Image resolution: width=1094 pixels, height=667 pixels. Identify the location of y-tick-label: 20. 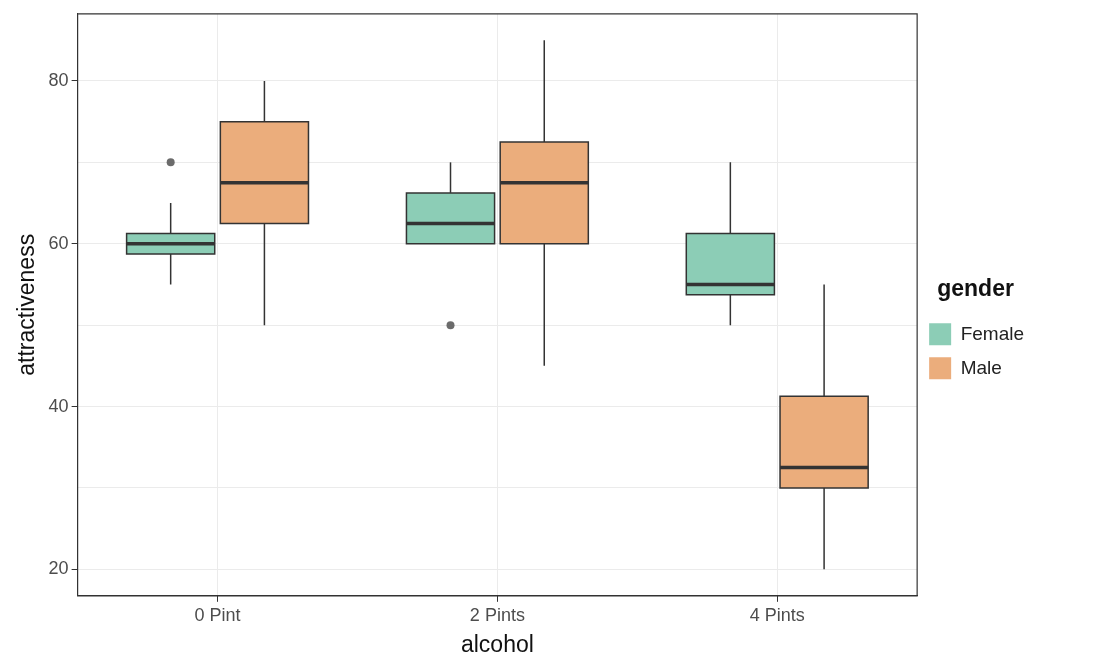
(58, 568).